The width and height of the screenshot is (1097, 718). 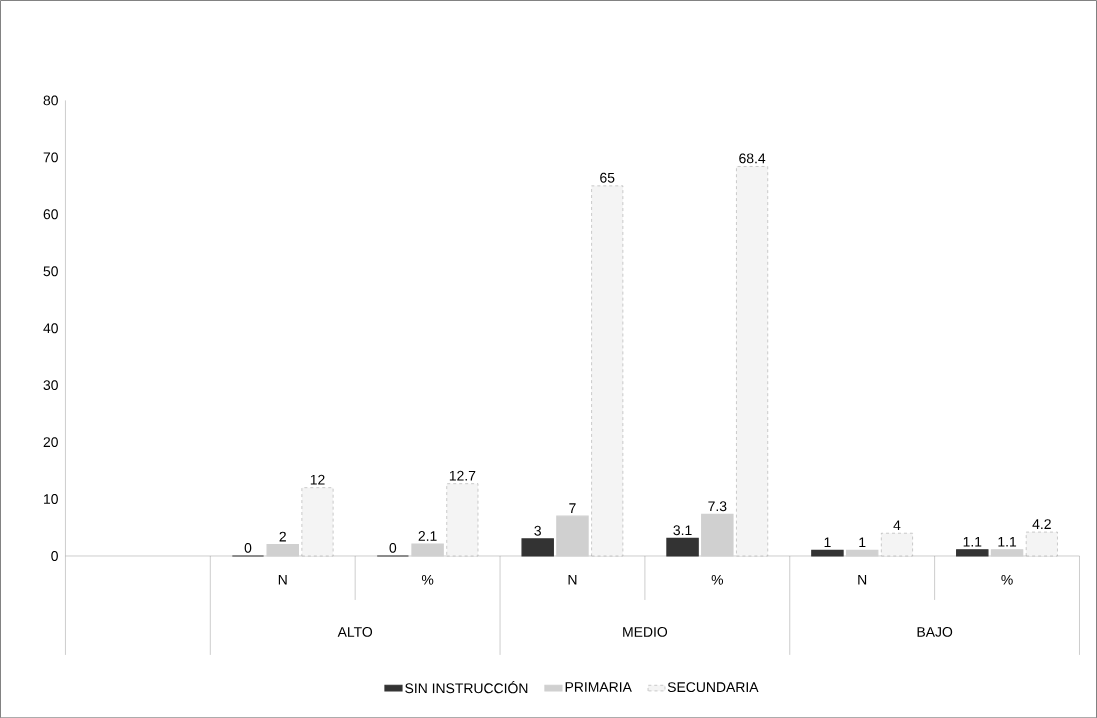 I want to click on y-tick-label: 20, so click(x=50, y=441).